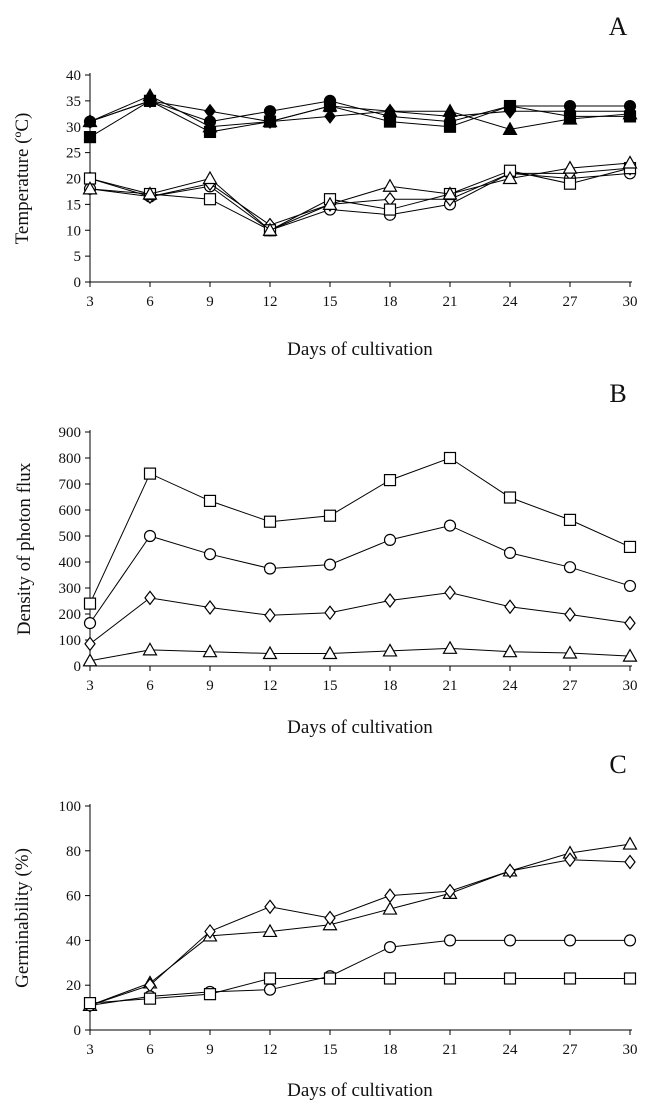  Describe the element at coordinates (618, 26) in the screenshot. I see `panel-letter: A` at that location.